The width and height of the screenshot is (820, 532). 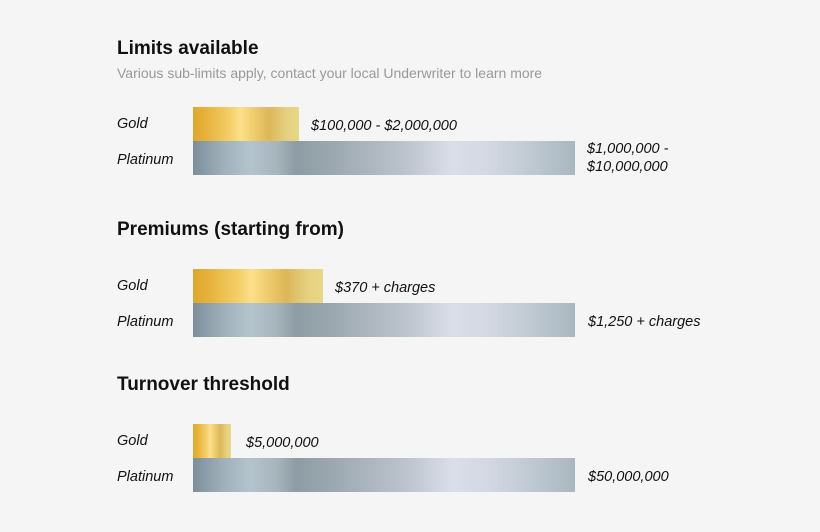 What do you see at coordinates (384, 126) in the screenshot?
I see `value-gold-limits: $100,000 - $2,000,000` at bounding box center [384, 126].